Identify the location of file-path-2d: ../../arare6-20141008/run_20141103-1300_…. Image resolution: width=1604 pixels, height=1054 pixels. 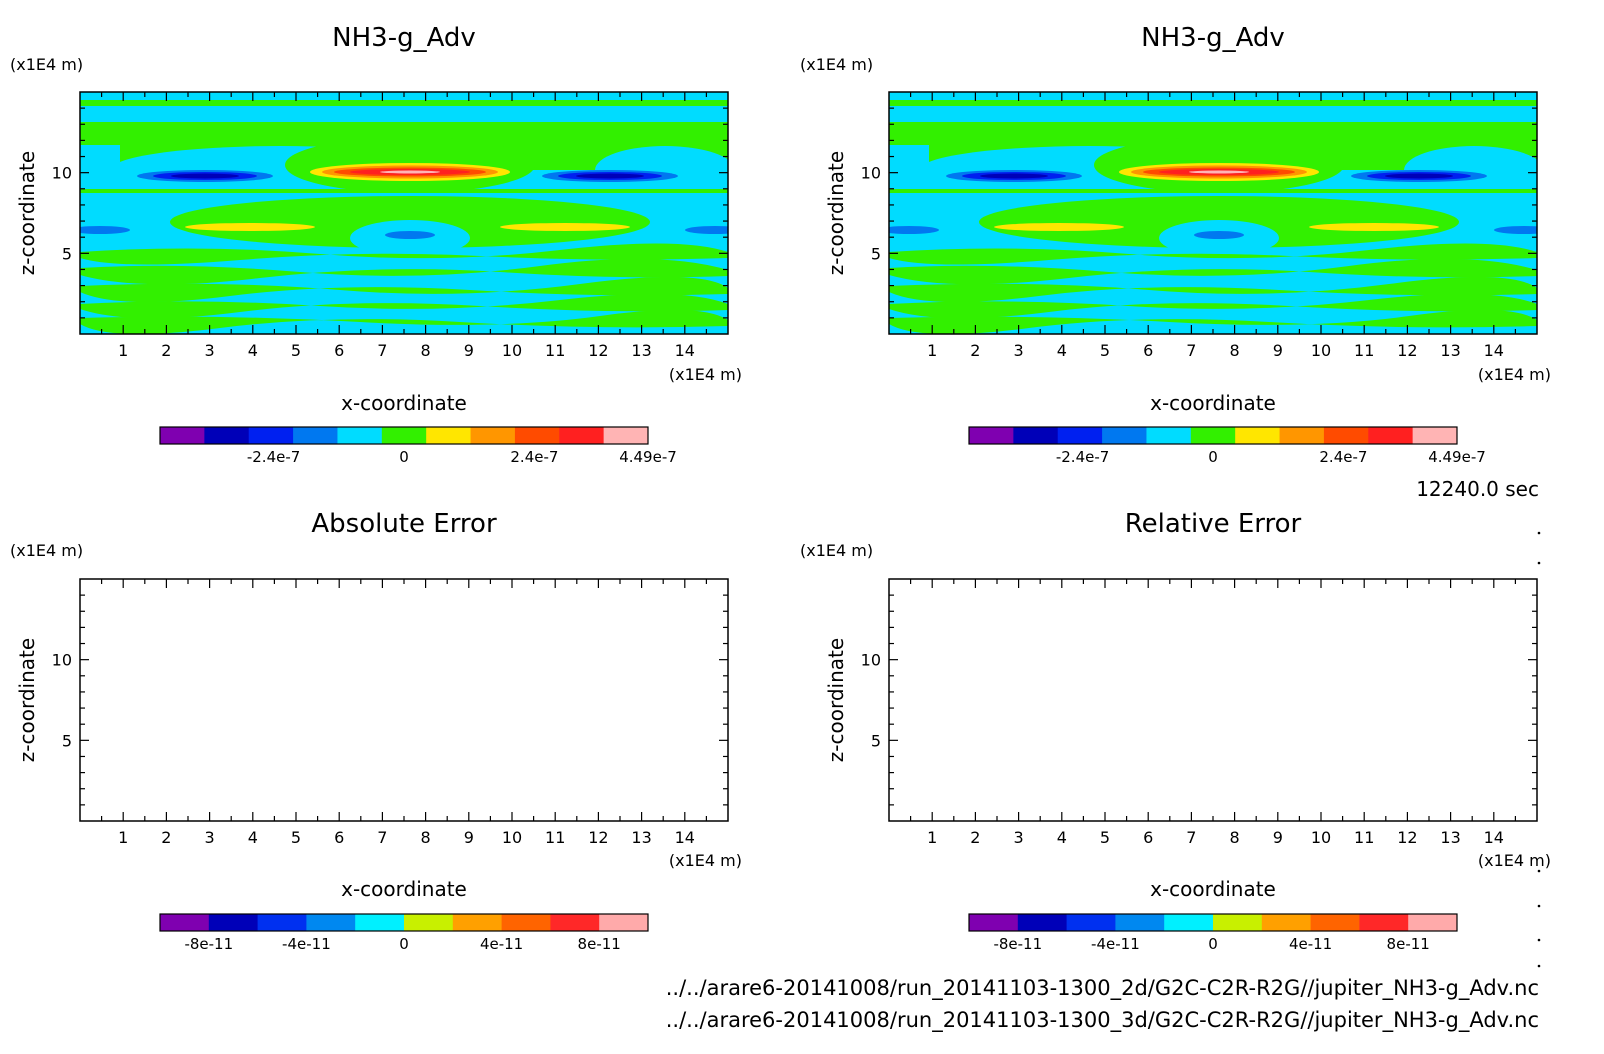
(1102, 988).